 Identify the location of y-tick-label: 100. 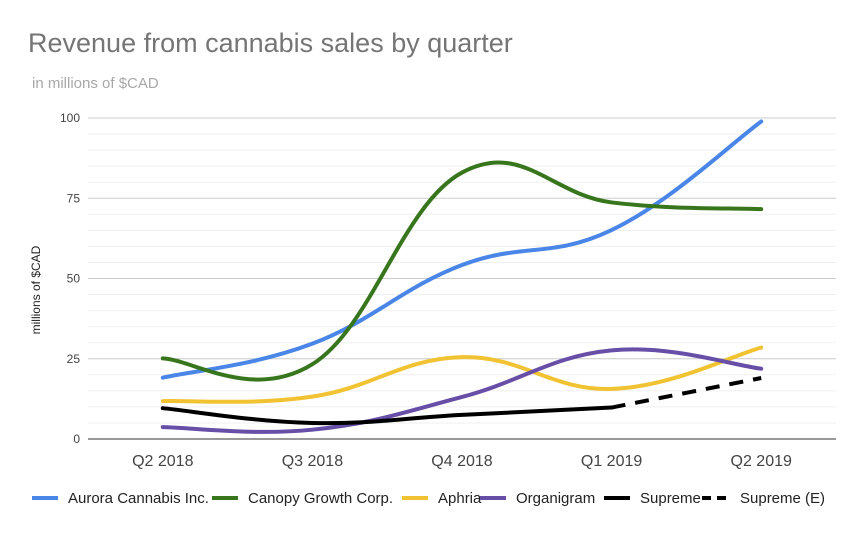
(70, 118).